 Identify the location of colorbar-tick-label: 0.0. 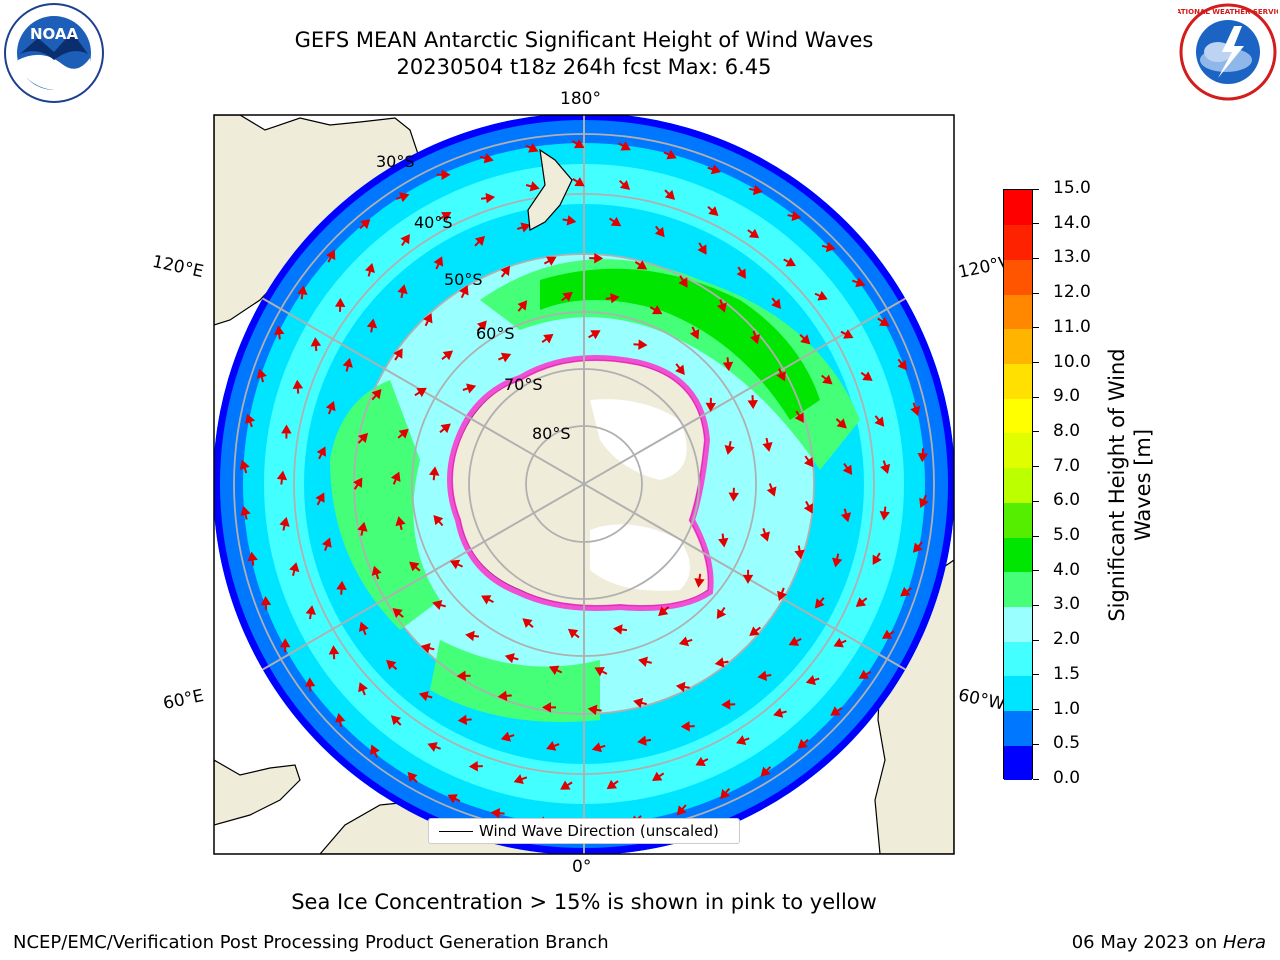
(1067, 778).